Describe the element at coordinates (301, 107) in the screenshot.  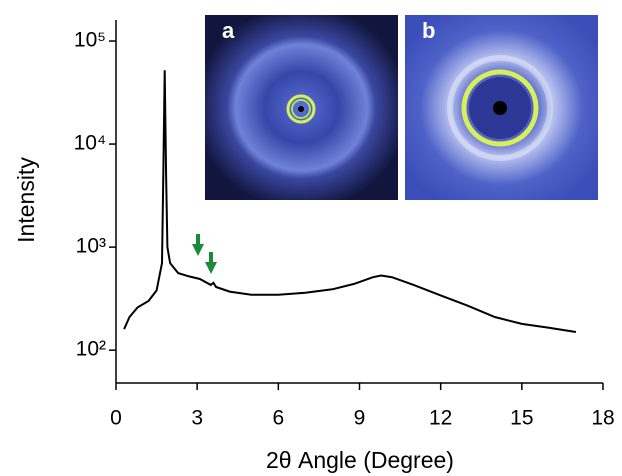
I see `inset-a: a` at that location.